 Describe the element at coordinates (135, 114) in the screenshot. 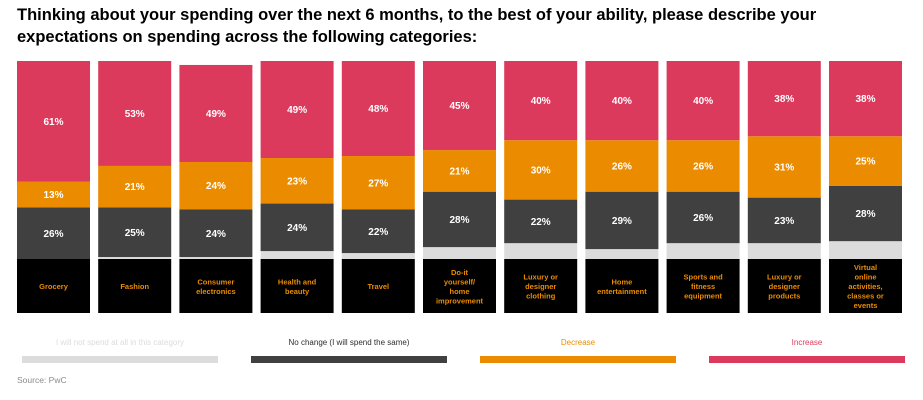

I see `data-label-increase-fashion: 53%` at that location.